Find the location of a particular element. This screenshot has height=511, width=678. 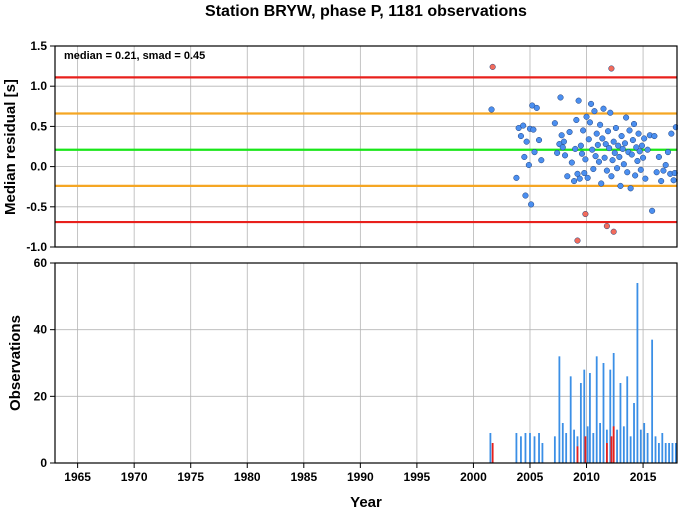

observations-y-tick-label: 0 is located at coordinates (43, 463).